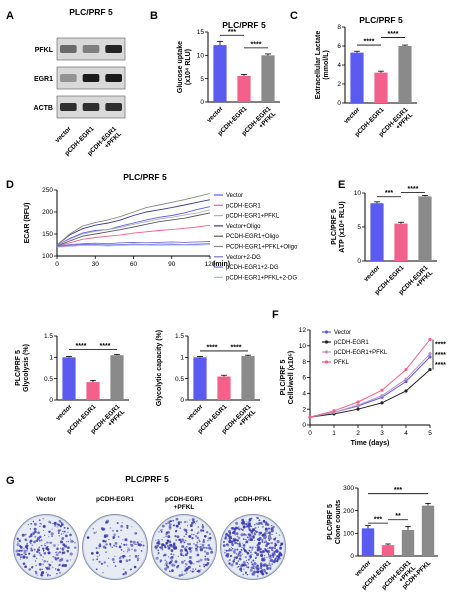 This screenshot has height=605, width=449. What do you see at coordinates (172, 264) in the screenshot?
I see `x-tick-label: 90` at bounding box center [172, 264].